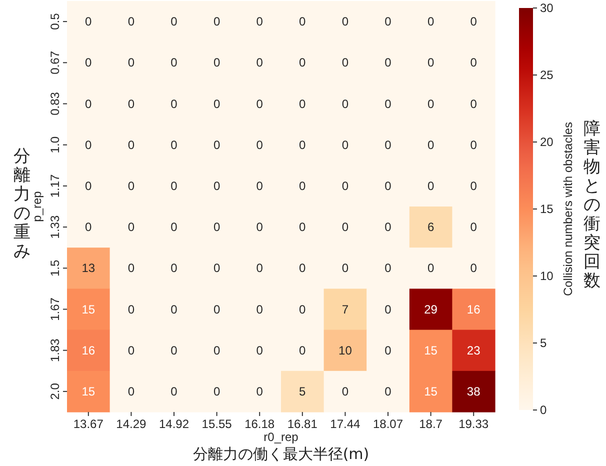 Image resolution: width=606 pixels, height=466 pixels. What do you see at coordinates (547, 8) in the screenshot?
I see `color-bar-label: 30` at bounding box center [547, 8].